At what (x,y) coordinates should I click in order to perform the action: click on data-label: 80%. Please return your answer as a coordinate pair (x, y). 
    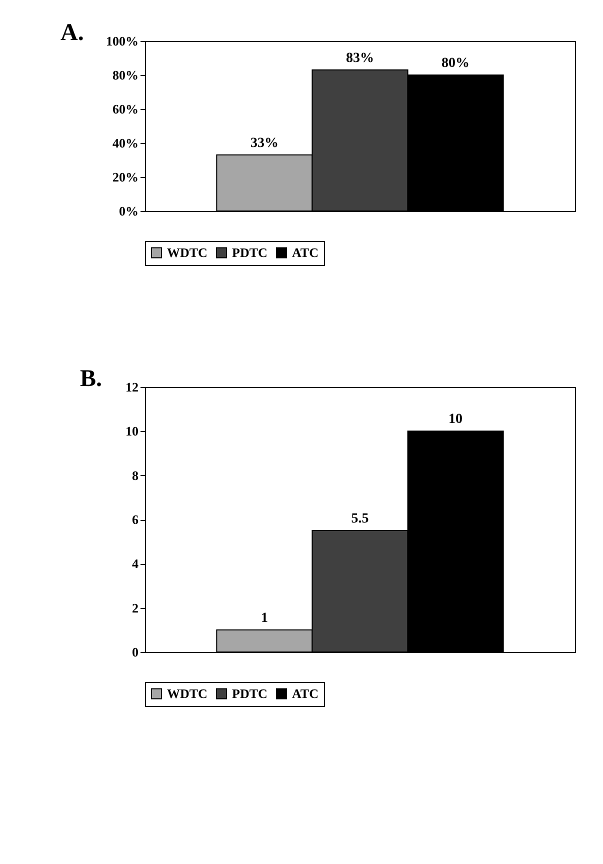
    Looking at the image, I should click on (456, 63).